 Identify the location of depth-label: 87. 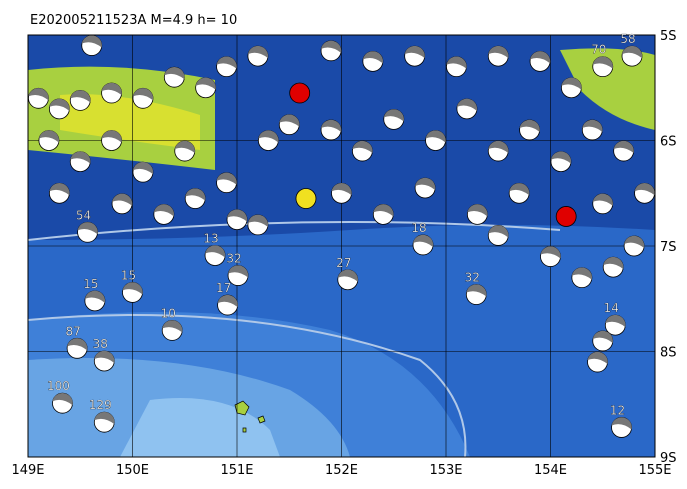
(72, 331).